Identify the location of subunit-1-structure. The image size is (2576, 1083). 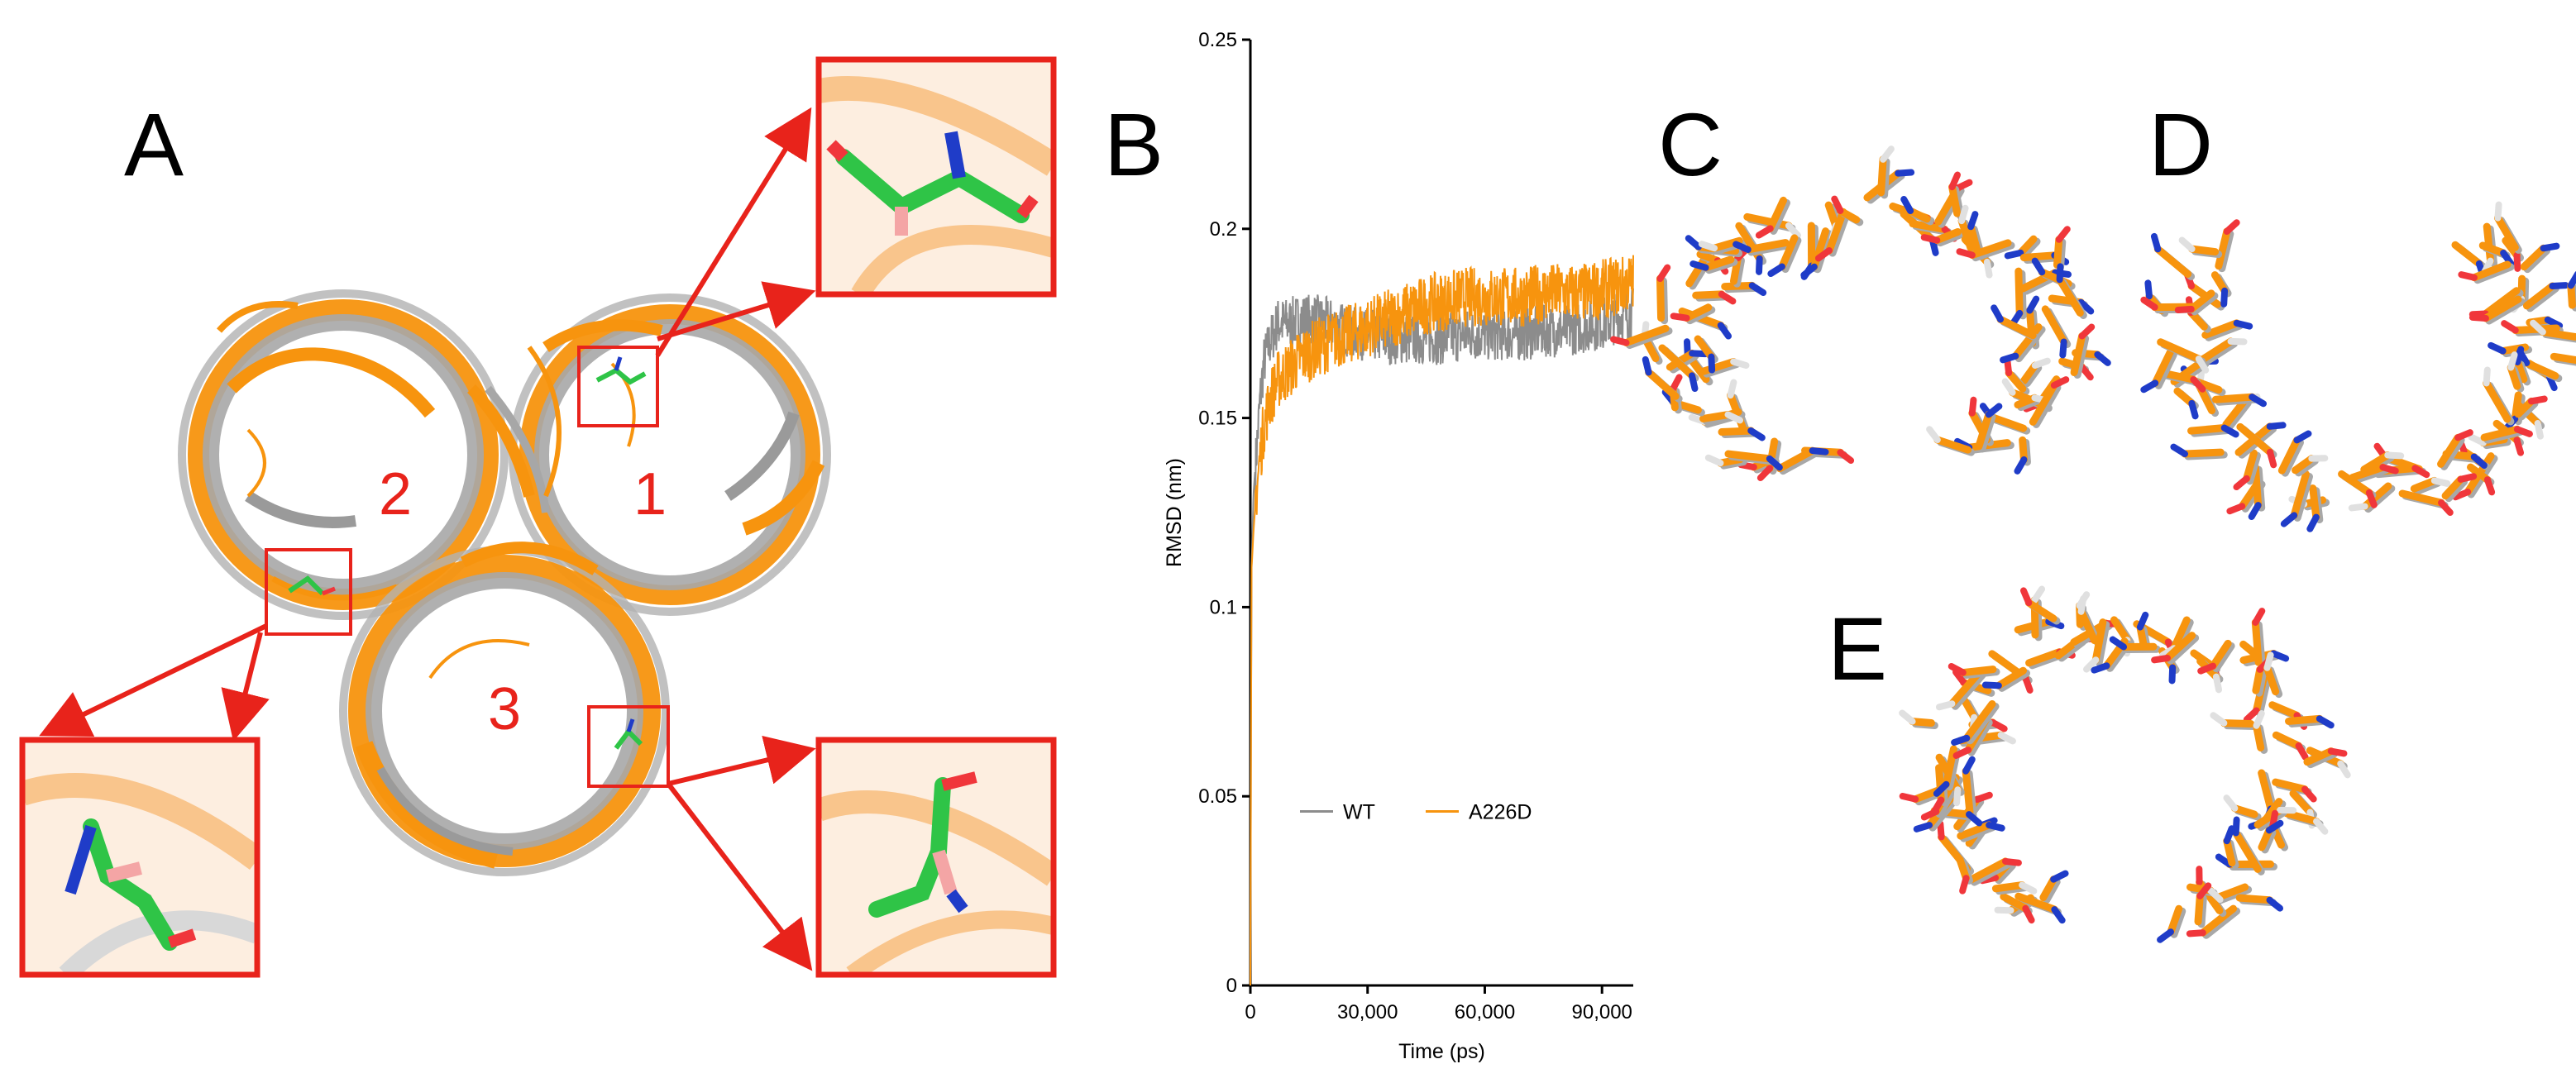
(670, 454).